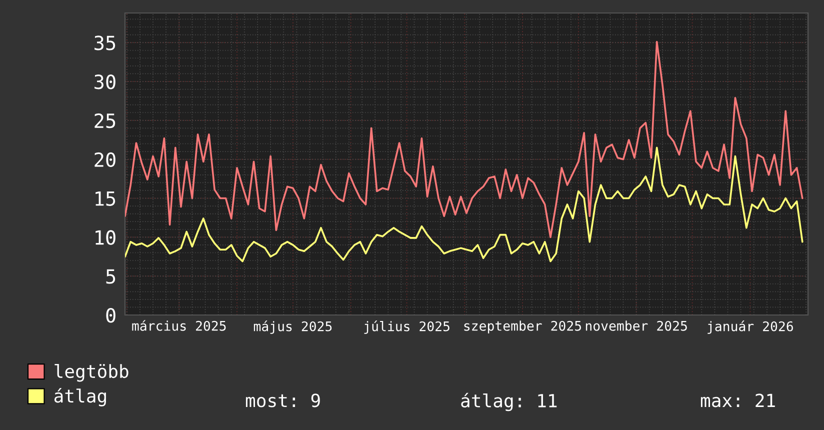  Describe the element at coordinates (105, 43) in the screenshot. I see `y-tick-label: 35` at that location.